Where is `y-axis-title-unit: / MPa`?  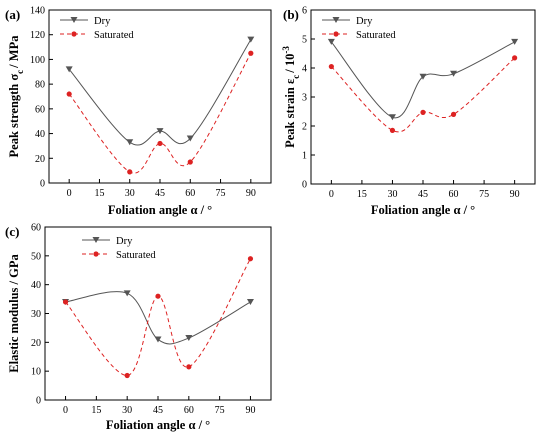
y-axis-title-unit: / MPa is located at coordinates (14, 52).